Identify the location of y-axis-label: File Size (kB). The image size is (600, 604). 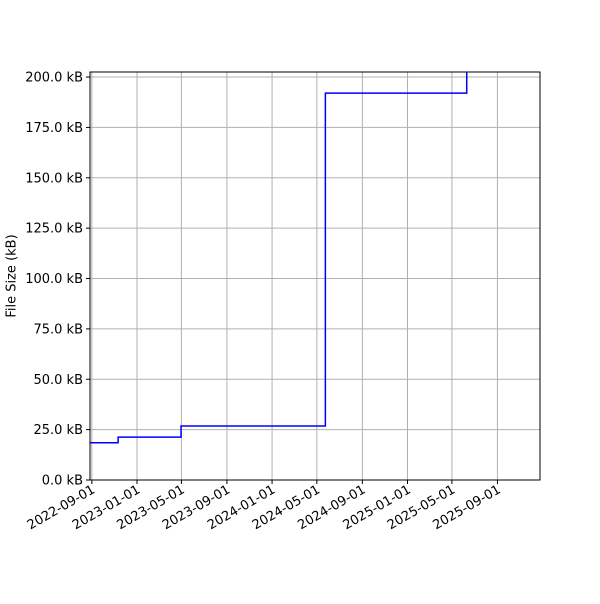
(12, 275).